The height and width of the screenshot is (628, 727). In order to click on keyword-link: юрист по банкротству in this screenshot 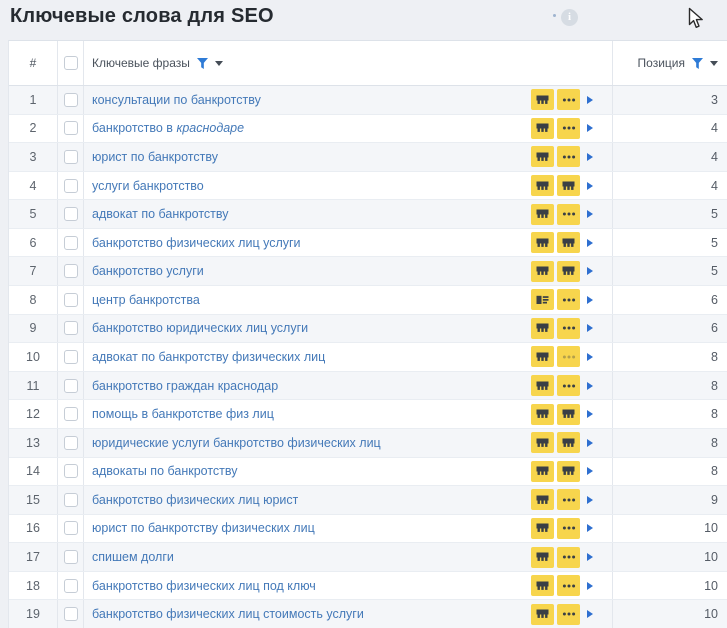, I will do `click(155, 156)`.